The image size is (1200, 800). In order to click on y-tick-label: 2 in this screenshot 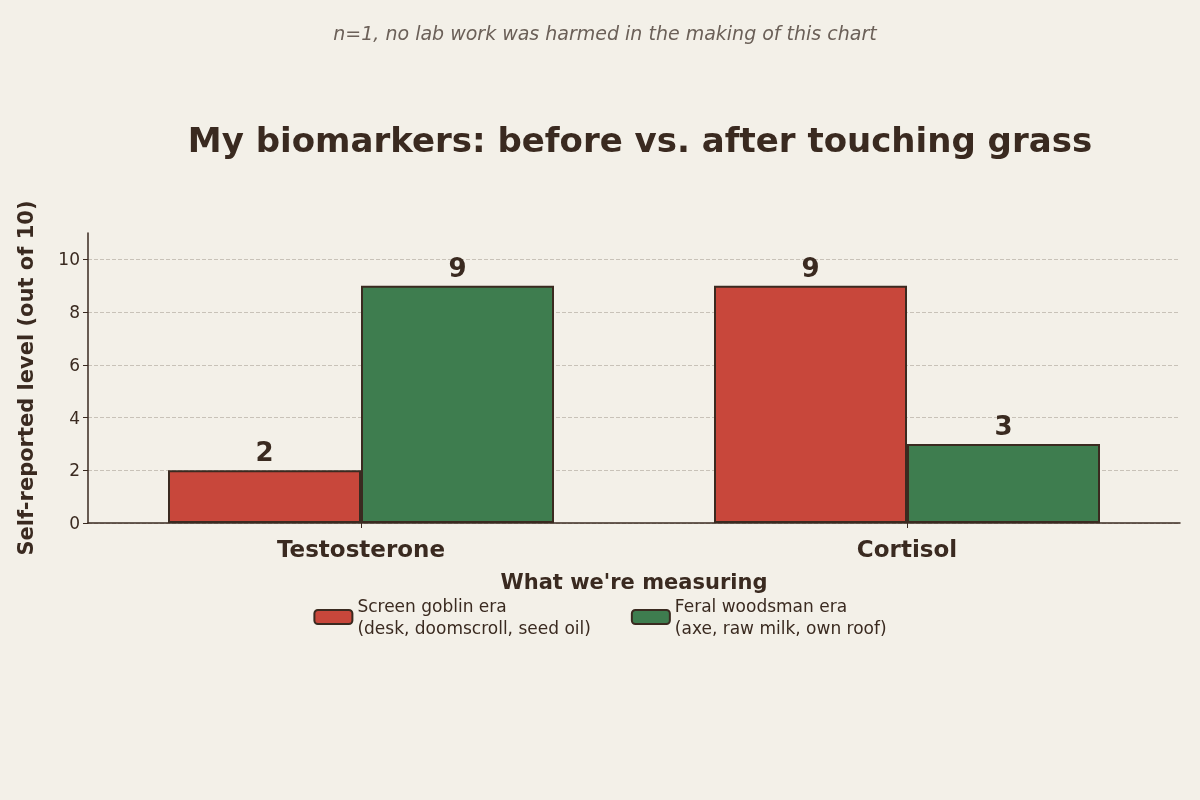, I will do `click(74, 470)`.